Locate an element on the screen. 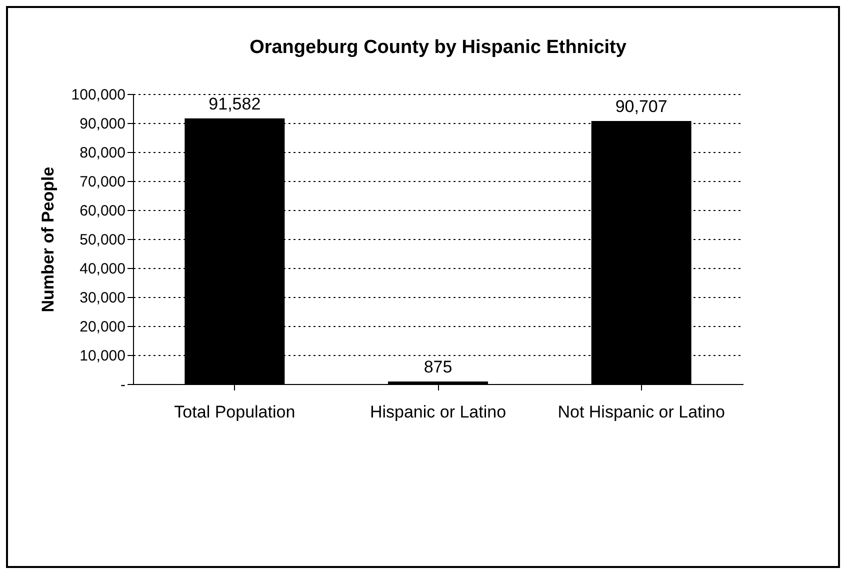 The image size is (848, 576). x-tick-label: Hispanic or Latino is located at coordinates (438, 412).